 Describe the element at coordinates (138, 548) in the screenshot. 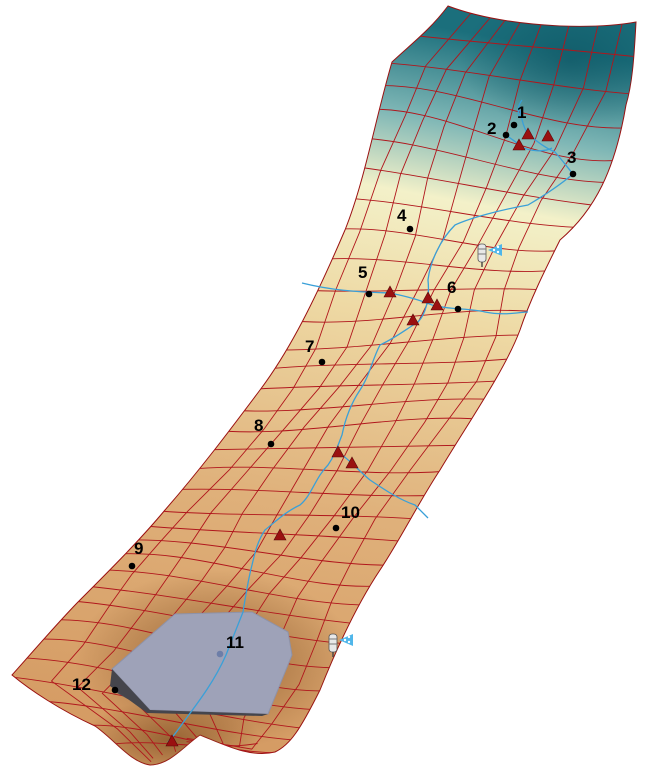

I see `site-label: 9` at that location.